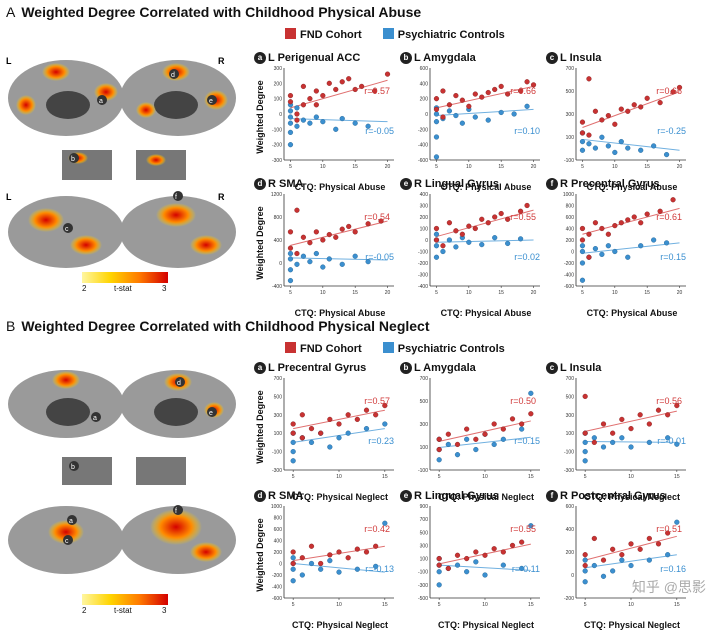 This screenshot has width=720, height=630. I want to click on y-tick-label: -300, so click(423, 586).